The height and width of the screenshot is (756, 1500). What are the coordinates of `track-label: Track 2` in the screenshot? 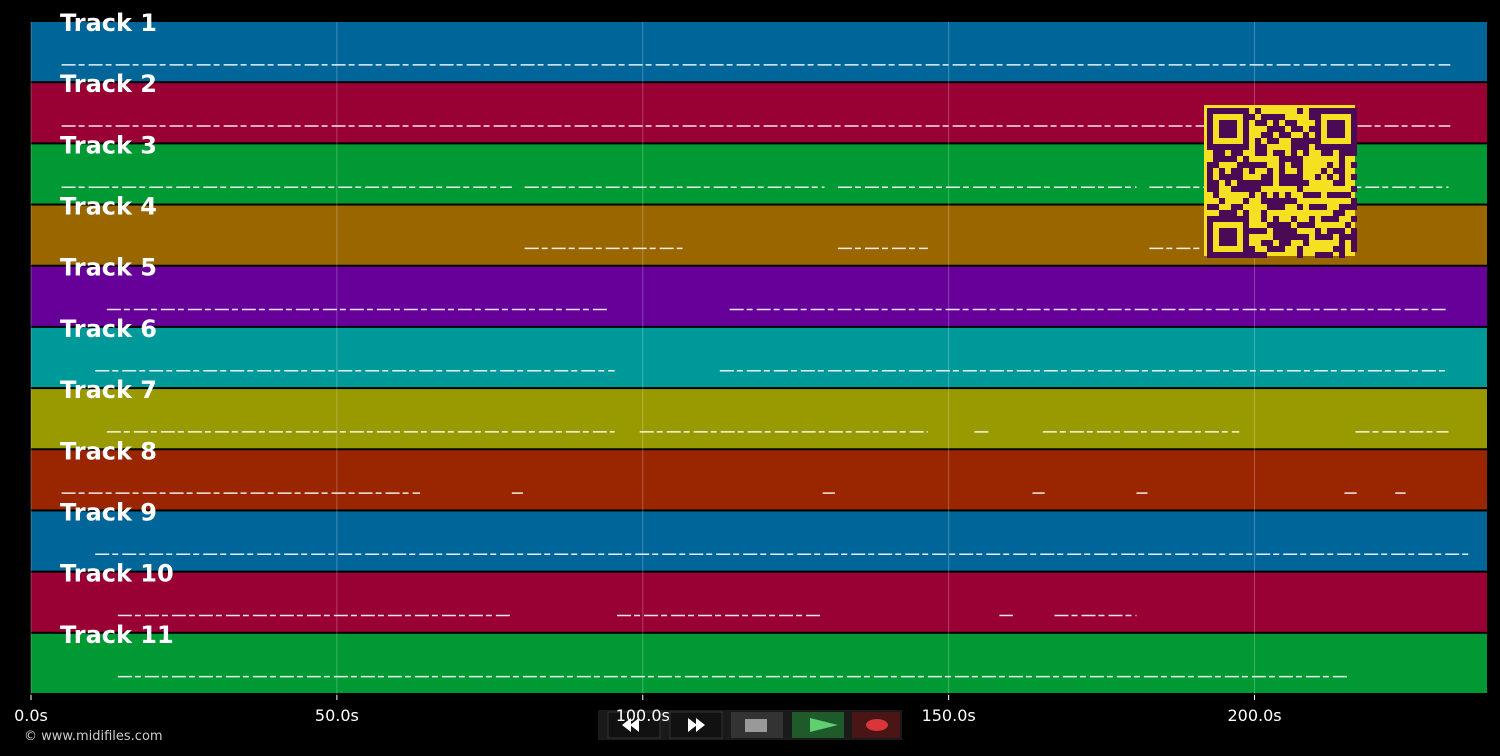 It's located at (108, 84).